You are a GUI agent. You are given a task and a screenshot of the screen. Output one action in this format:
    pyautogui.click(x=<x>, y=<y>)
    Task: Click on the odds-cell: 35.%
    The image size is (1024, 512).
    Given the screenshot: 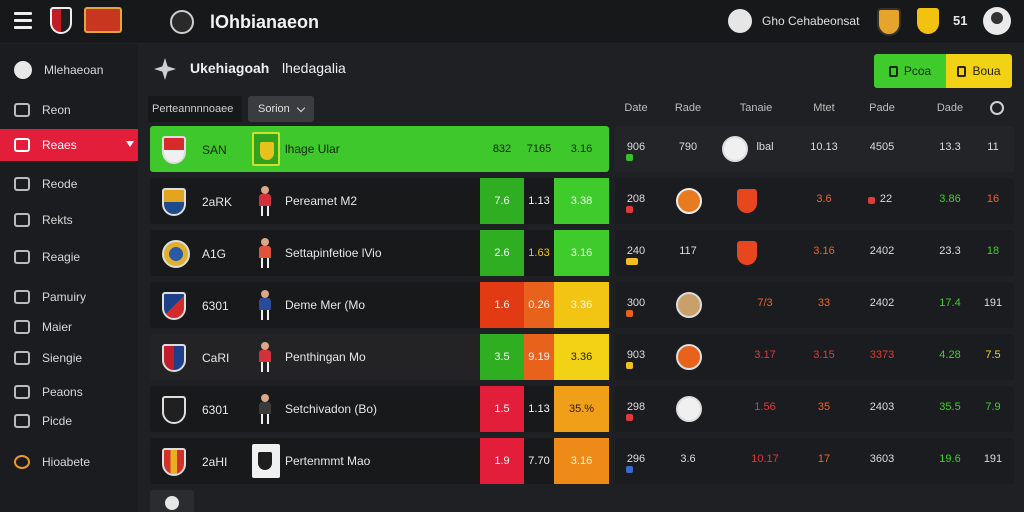 What is the action you would take?
    pyautogui.click(x=581, y=409)
    